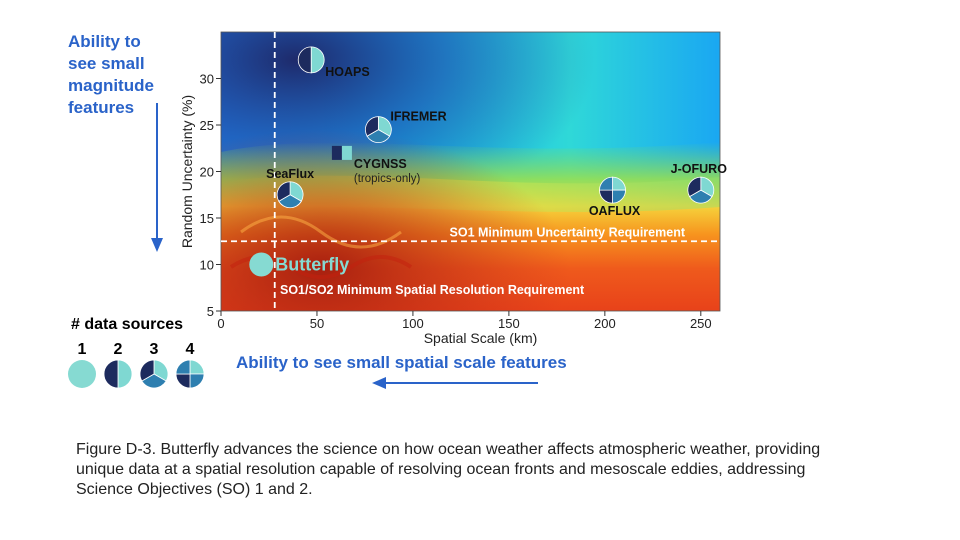 The image size is (960, 540). I want to click on data-point-label: IFREMER, so click(418, 117).